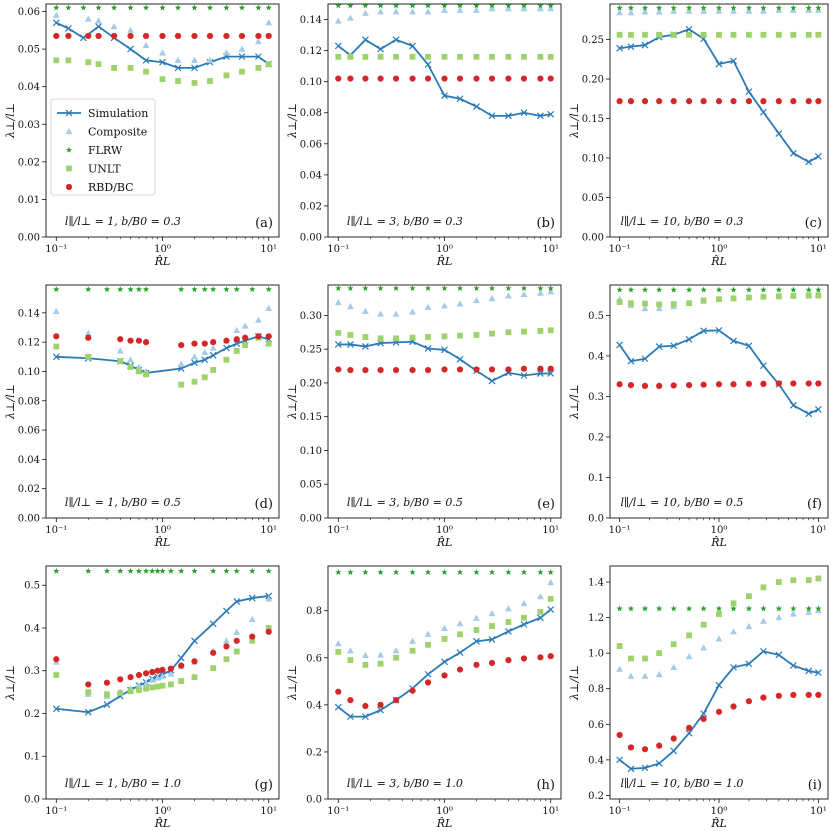 The width and height of the screenshot is (831, 831). What do you see at coordinates (596, 356) in the screenshot?
I see `y-tick-label: 0.4` at bounding box center [596, 356].